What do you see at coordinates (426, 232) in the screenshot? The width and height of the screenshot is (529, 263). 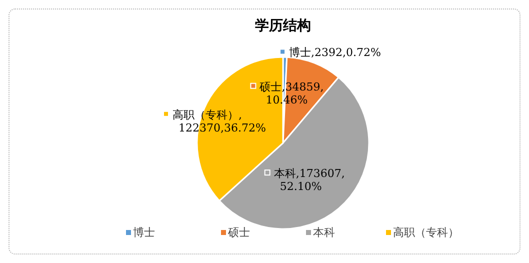 I see `legend-label: 高职（专科）` at bounding box center [426, 232].